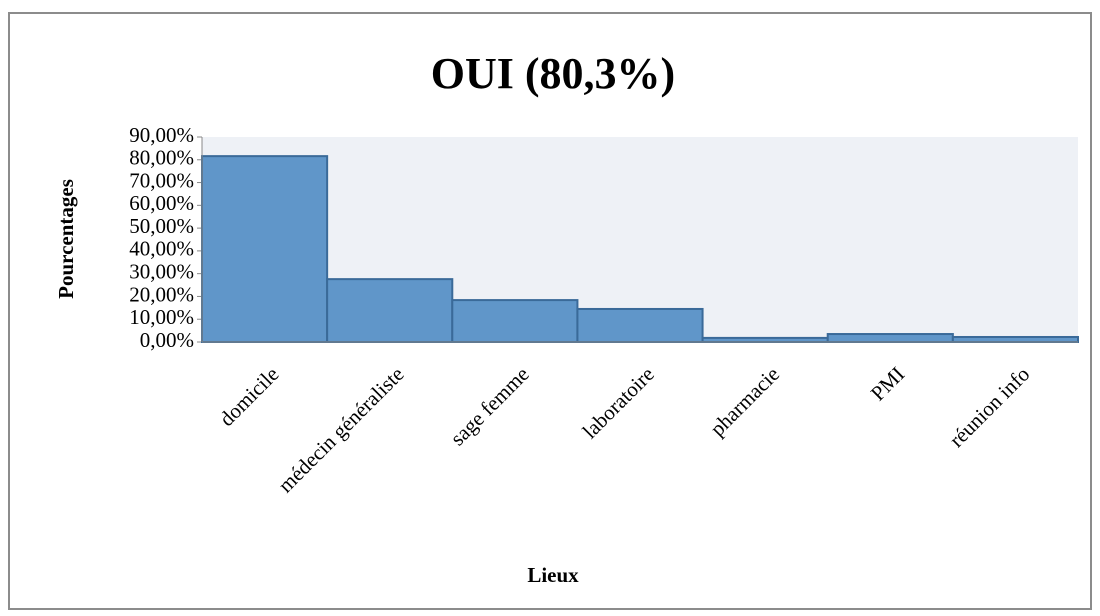  I want to click on y-tick-label: 0,00%, so click(167, 340).